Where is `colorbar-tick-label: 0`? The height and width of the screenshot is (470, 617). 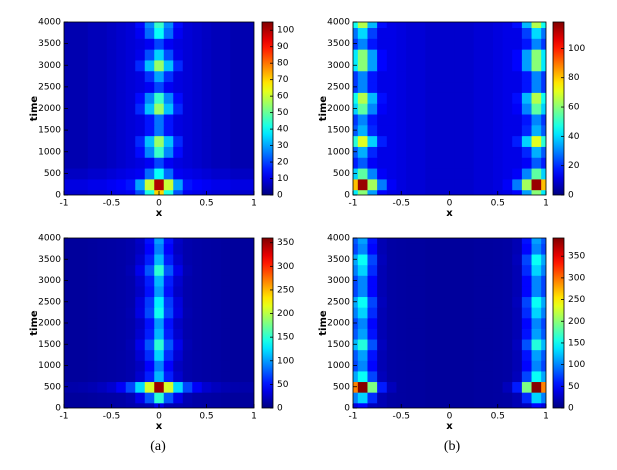 colorbar-tick-label: 0 is located at coordinates (571, 196).